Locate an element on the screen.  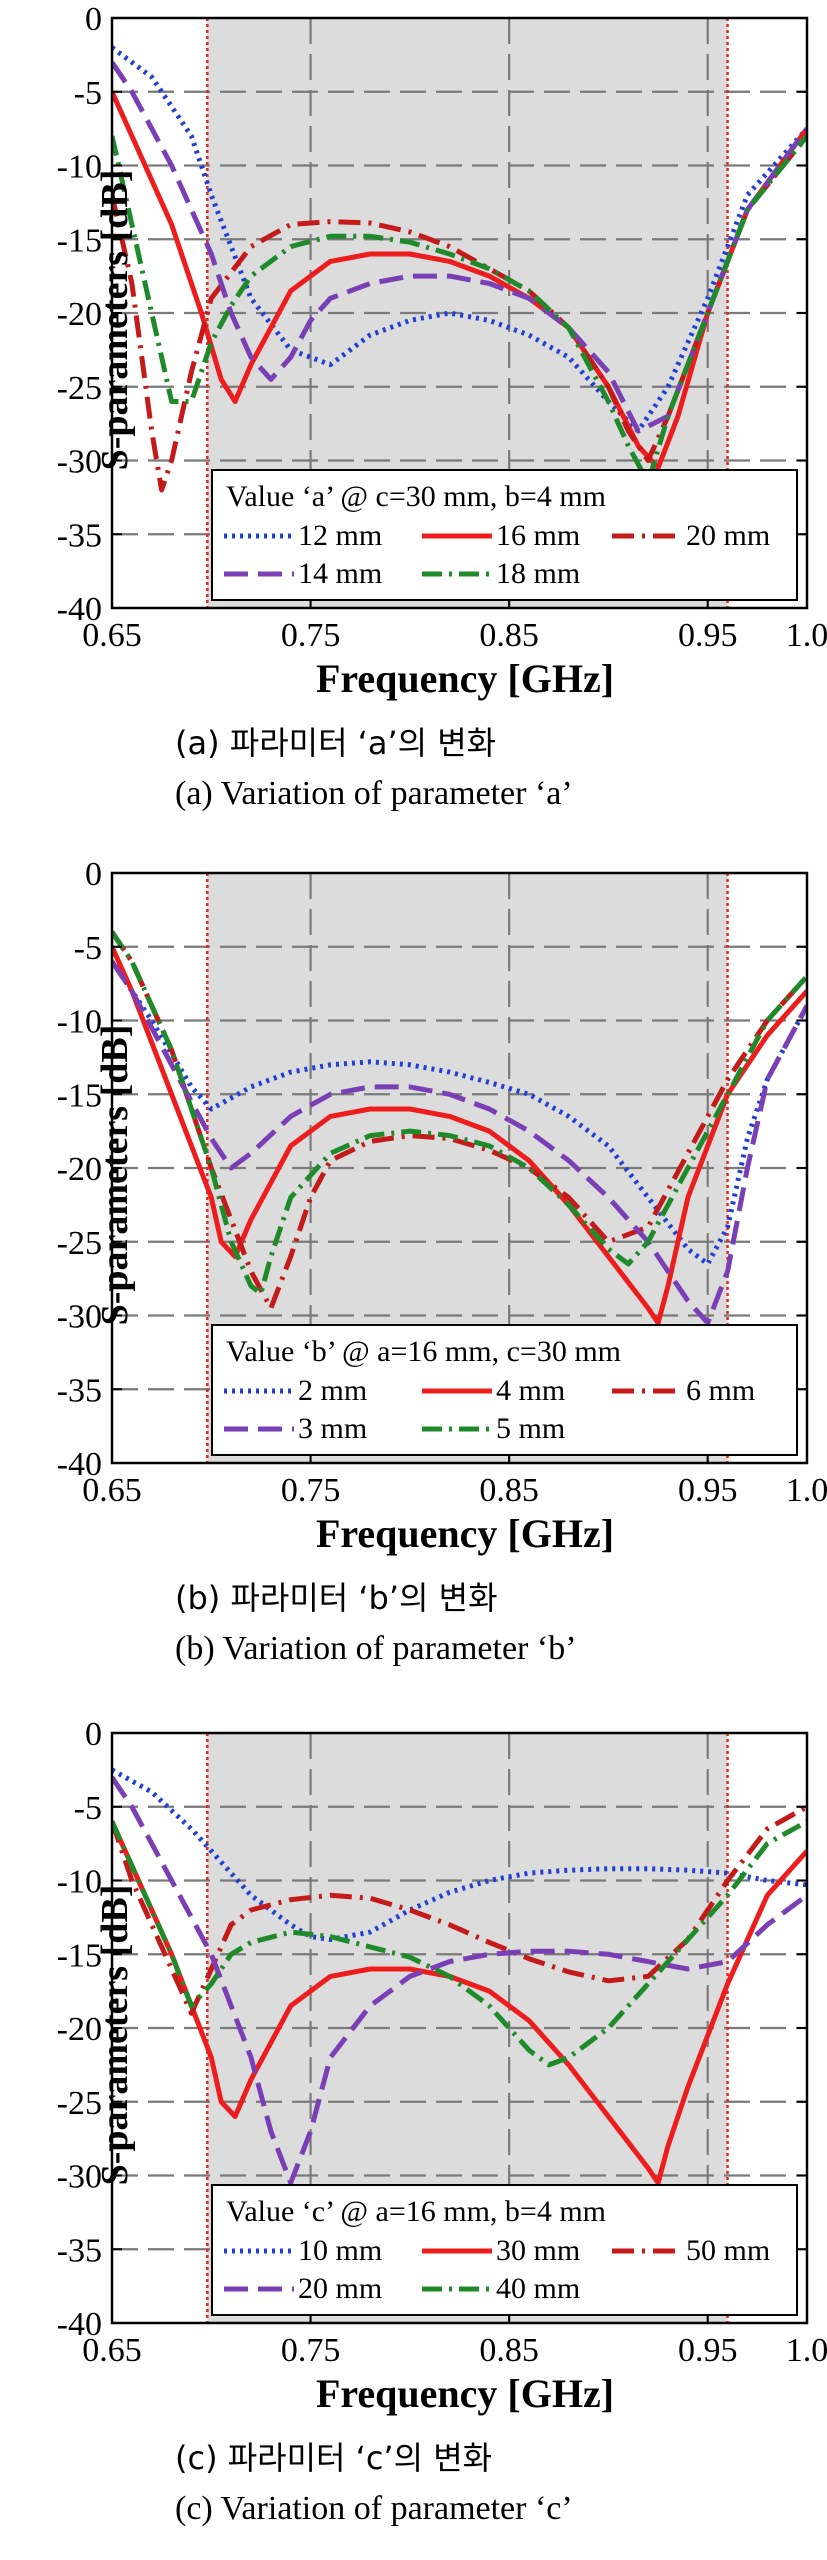
legend-label: 4 mm is located at coordinates (530, 1390).